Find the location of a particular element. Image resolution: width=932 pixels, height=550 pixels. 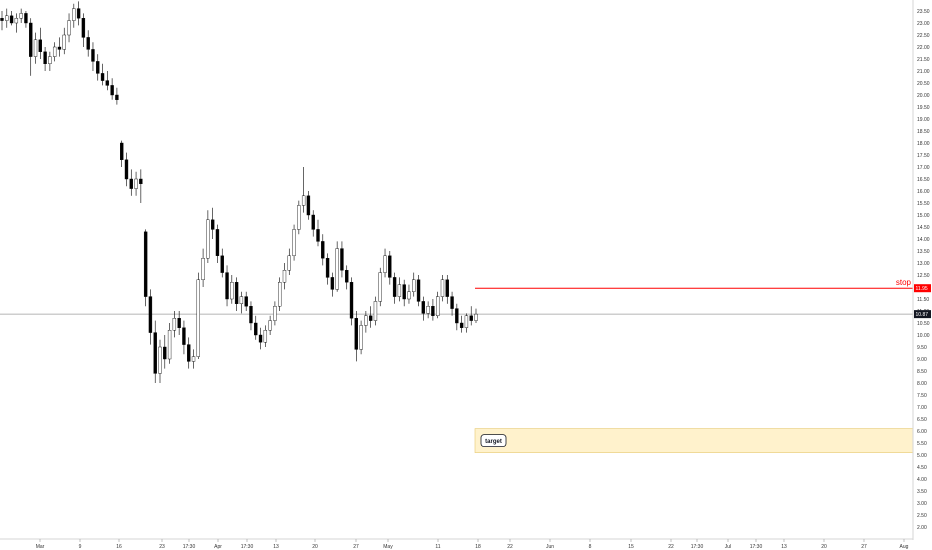

price-tick-label: 6.50 is located at coordinates (922, 420).